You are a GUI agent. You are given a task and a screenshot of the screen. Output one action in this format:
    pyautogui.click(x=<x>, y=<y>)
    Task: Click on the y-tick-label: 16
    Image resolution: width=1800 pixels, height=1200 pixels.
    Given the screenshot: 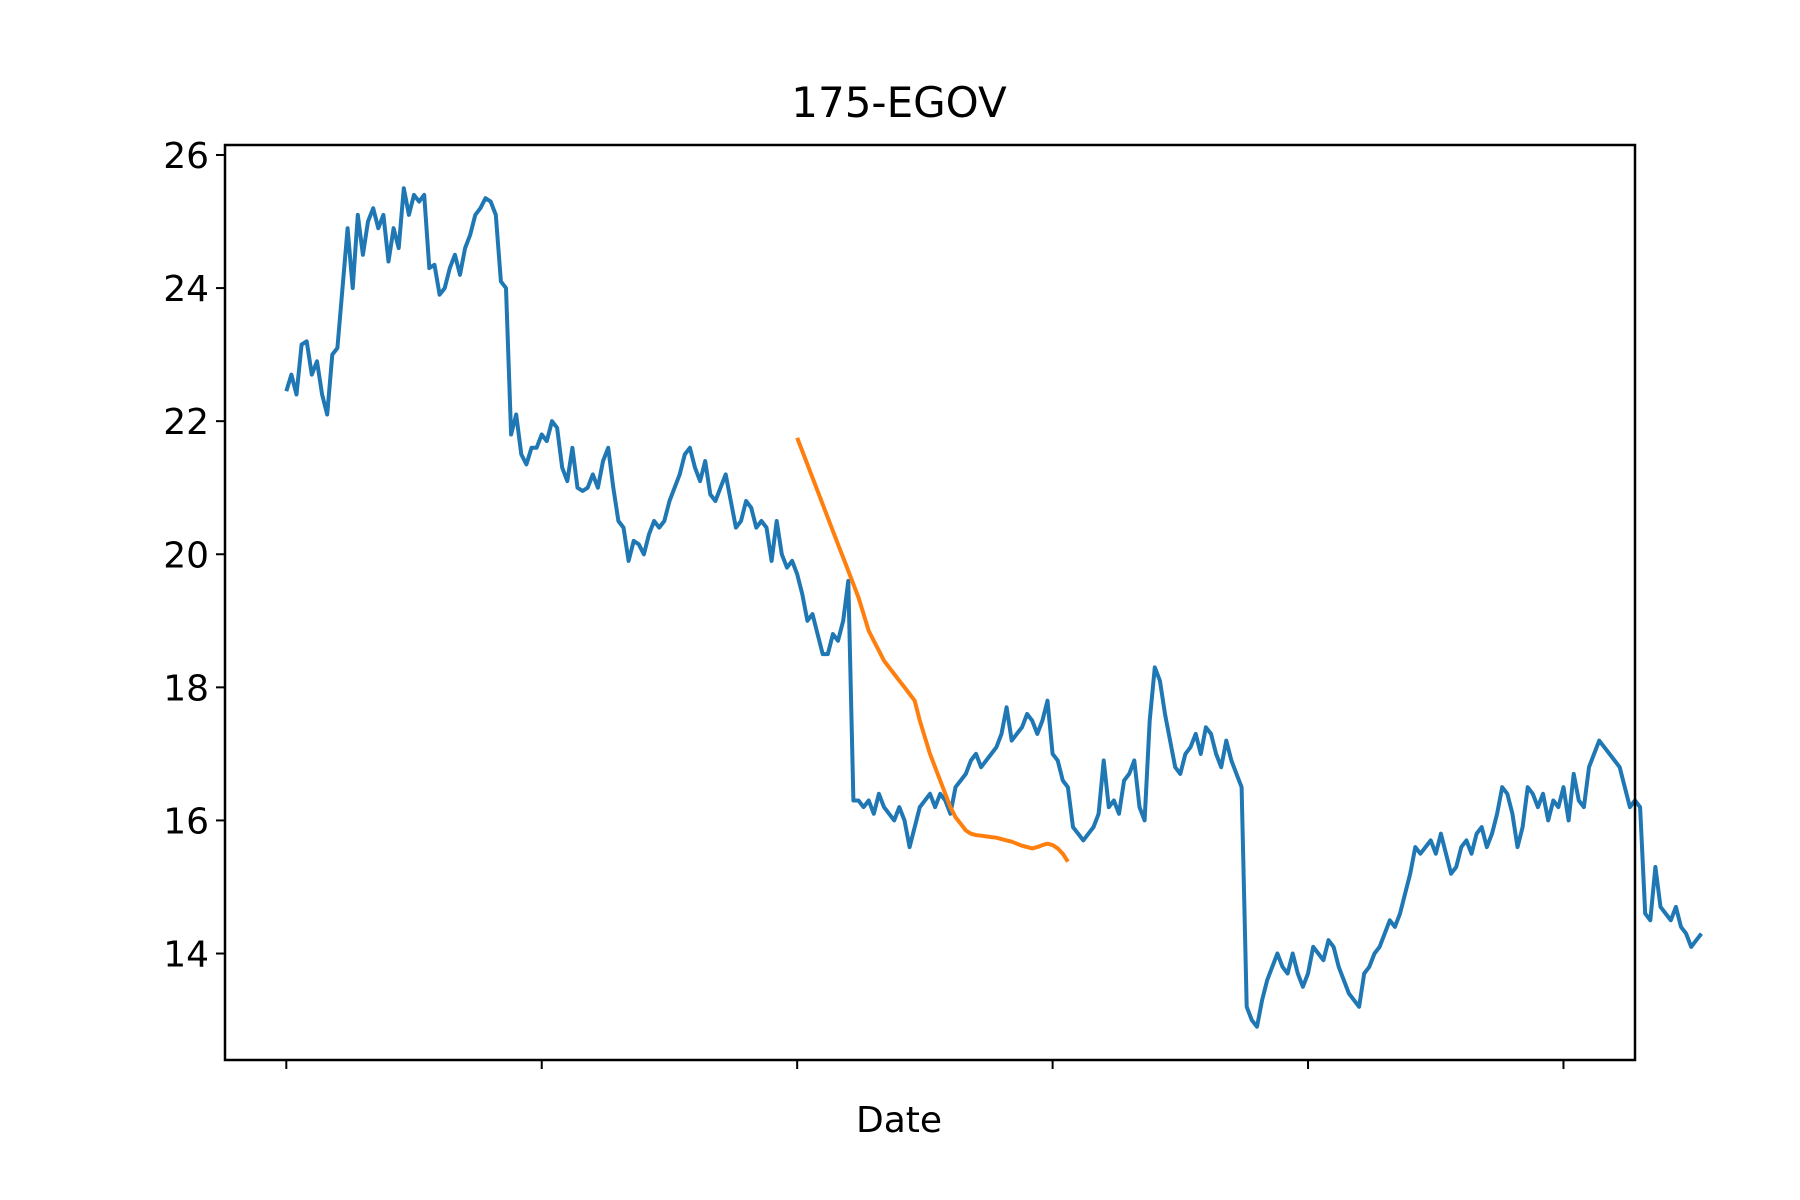 What is the action you would take?
    pyautogui.click(x=186, y=821)
    